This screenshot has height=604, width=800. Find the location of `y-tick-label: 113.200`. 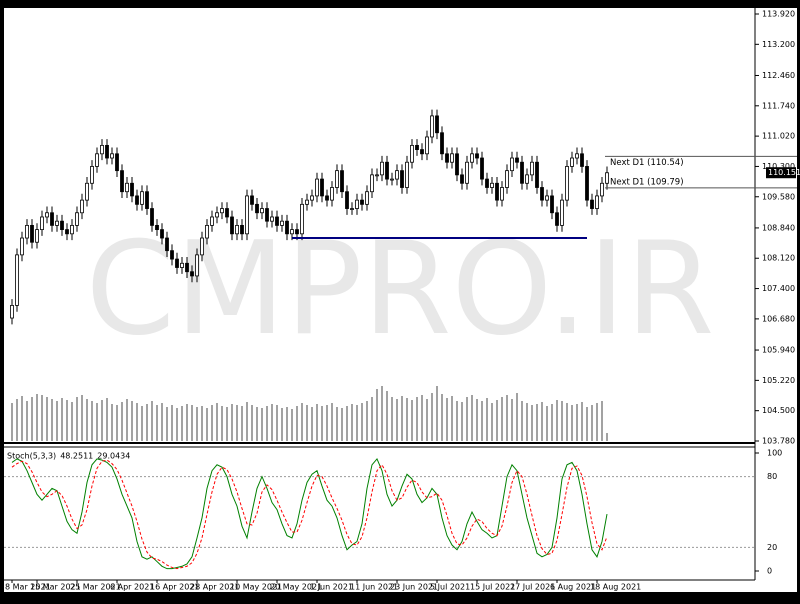

y-tick-label: 113.200 is located at coordinates (778, 44).